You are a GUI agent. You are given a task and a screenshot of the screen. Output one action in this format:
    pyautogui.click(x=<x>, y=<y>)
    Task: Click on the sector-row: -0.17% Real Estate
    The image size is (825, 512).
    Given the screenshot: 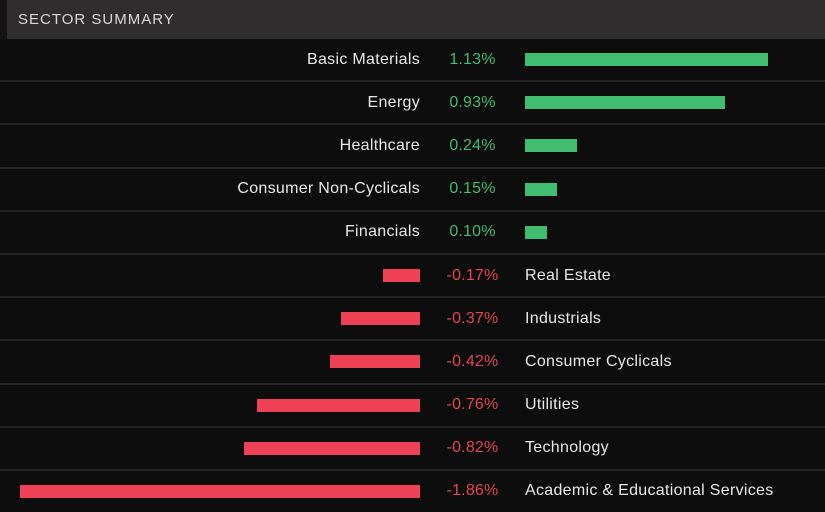 What is the action you would take?
    pyautogui.click(x=412, y=274)
    